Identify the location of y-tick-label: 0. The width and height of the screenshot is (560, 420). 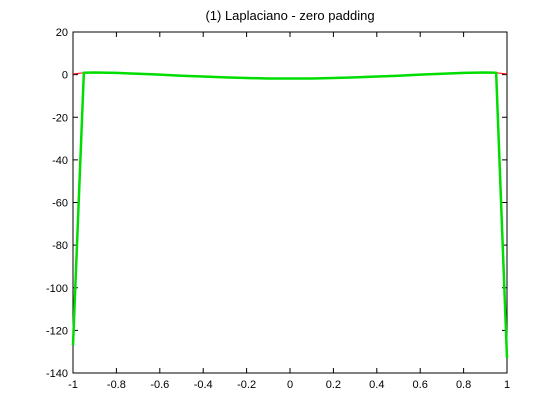
(65, 76).